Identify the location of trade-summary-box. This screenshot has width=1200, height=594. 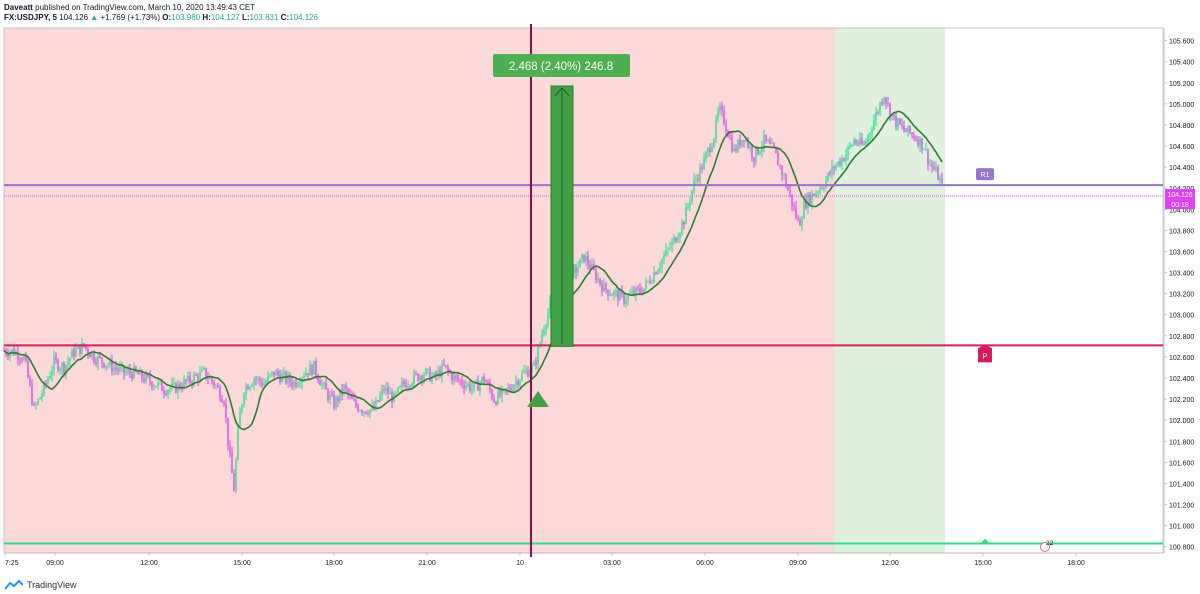
(561, 65).